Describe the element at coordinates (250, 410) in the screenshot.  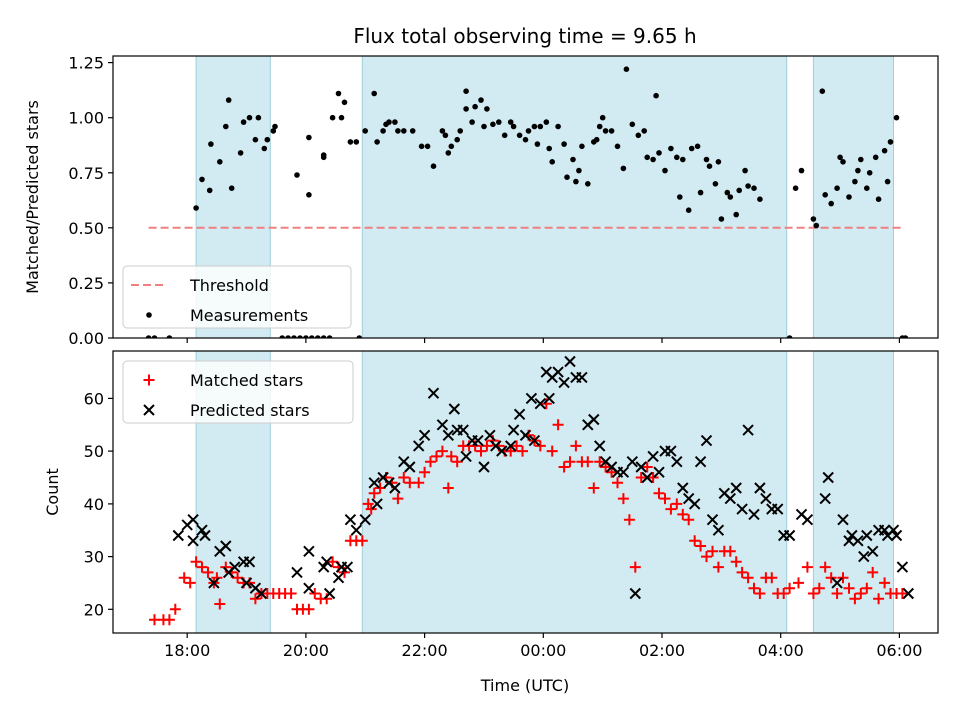
I see `legend-label: Predicted stars` at that location.